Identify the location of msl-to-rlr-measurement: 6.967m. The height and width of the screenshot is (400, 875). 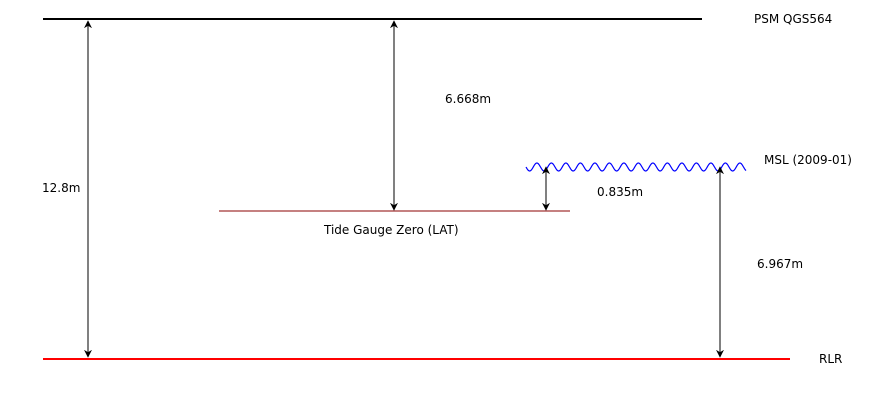
(780, 264).